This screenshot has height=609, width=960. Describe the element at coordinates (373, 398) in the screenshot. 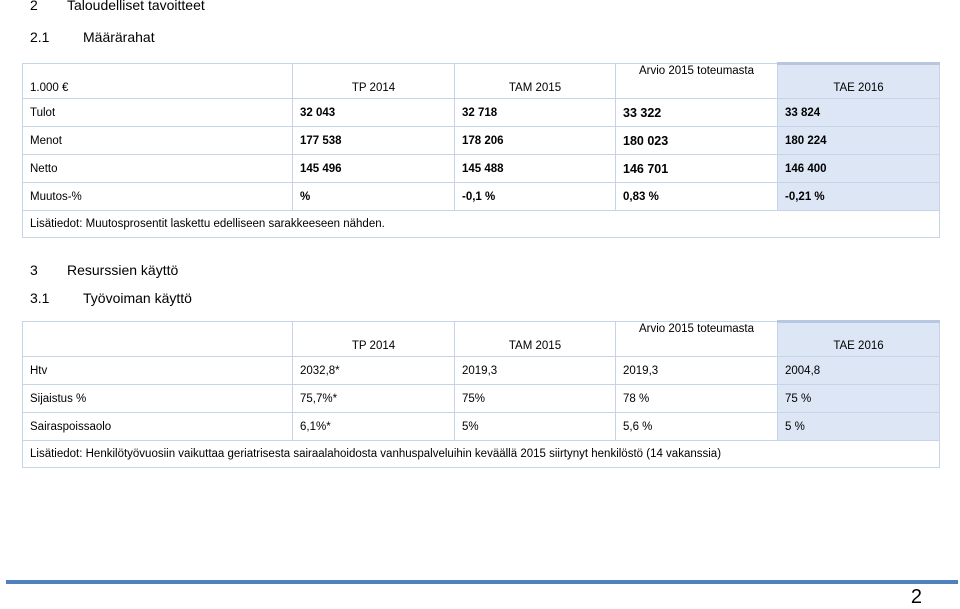

I see `cell-tp2014: 75,7%*` at that location.